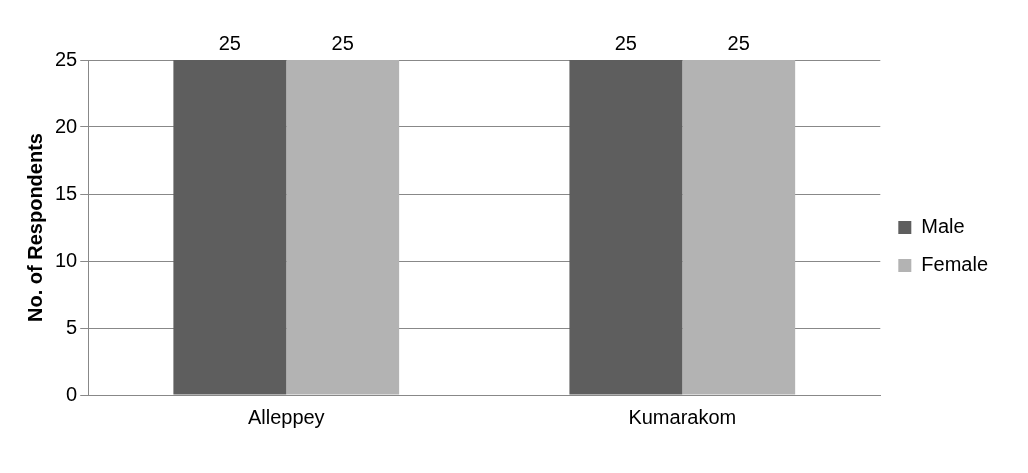 This screenshot has height=473, width=1028. I want to click on y-tick-label: 10, so click(66, 259).